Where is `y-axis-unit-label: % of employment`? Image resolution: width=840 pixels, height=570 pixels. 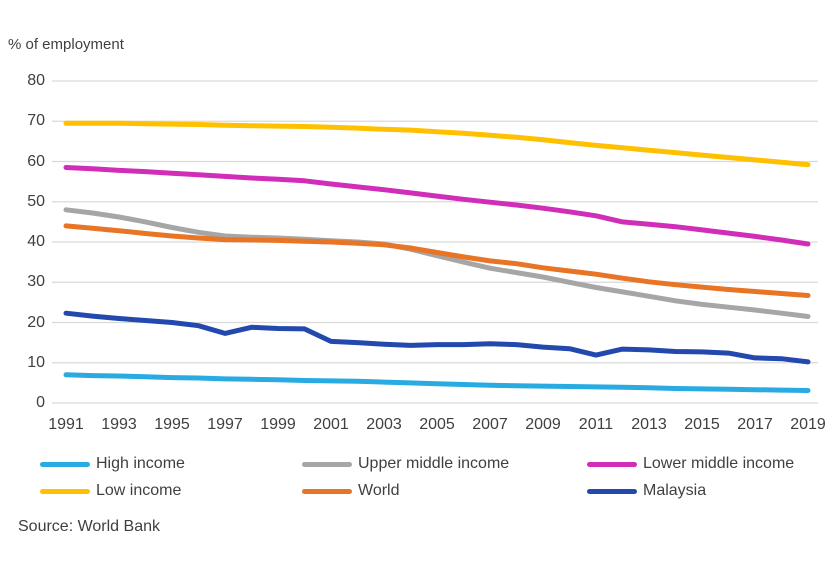 y-axis-unit-label: % of employment is located at coordinates (66, 44).